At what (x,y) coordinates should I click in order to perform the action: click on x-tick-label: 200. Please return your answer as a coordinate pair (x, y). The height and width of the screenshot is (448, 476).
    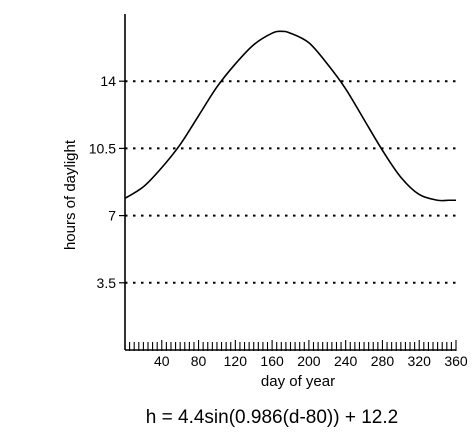
    Looking at the image, I should click on (309, 361).